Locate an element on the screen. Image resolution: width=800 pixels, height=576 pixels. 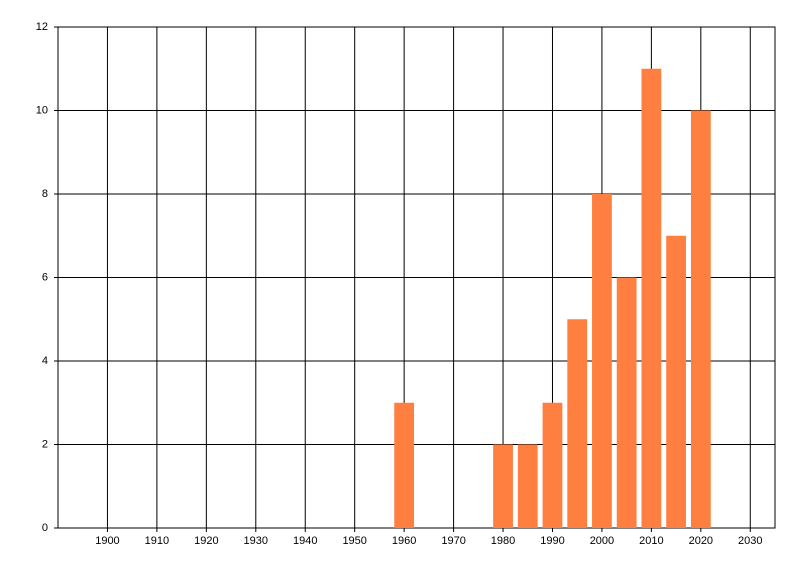
y-tick-label: 8 is located at coordinates (45, 194).